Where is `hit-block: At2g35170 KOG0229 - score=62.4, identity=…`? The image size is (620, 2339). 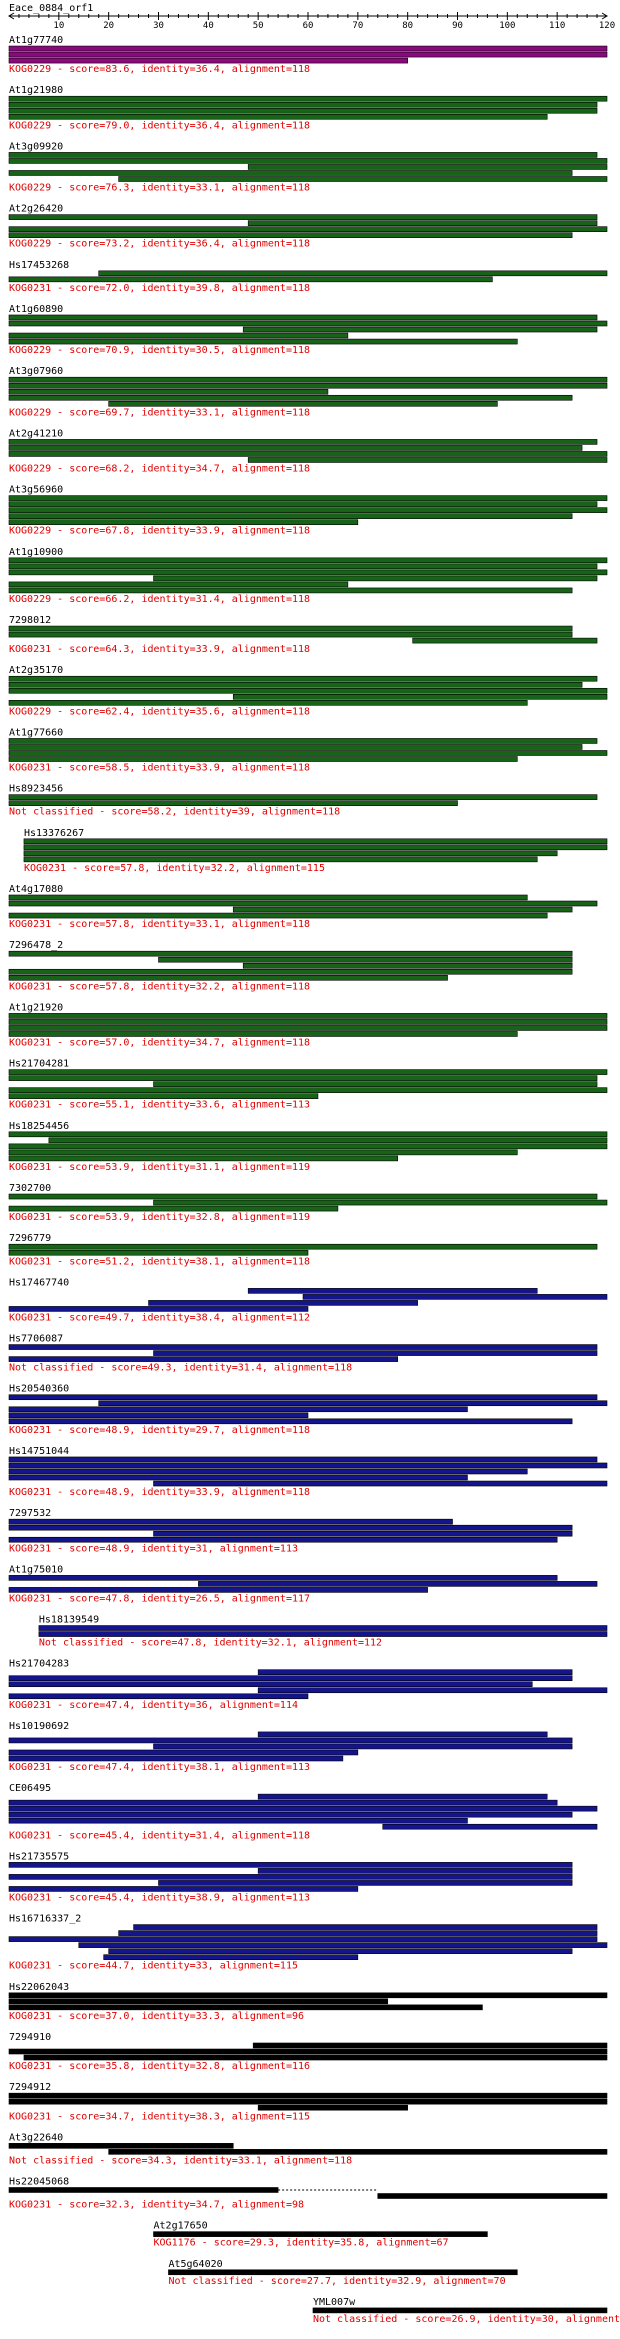 hit-block: At2g35170 KOG0229 - score=62.4, identity=… is located at coordinates (308, 691).